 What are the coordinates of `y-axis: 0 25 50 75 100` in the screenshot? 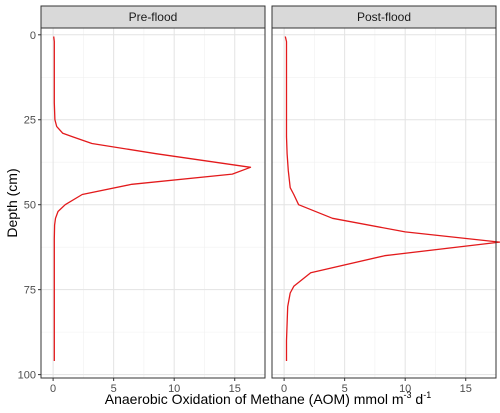 It's located at (29, 206).